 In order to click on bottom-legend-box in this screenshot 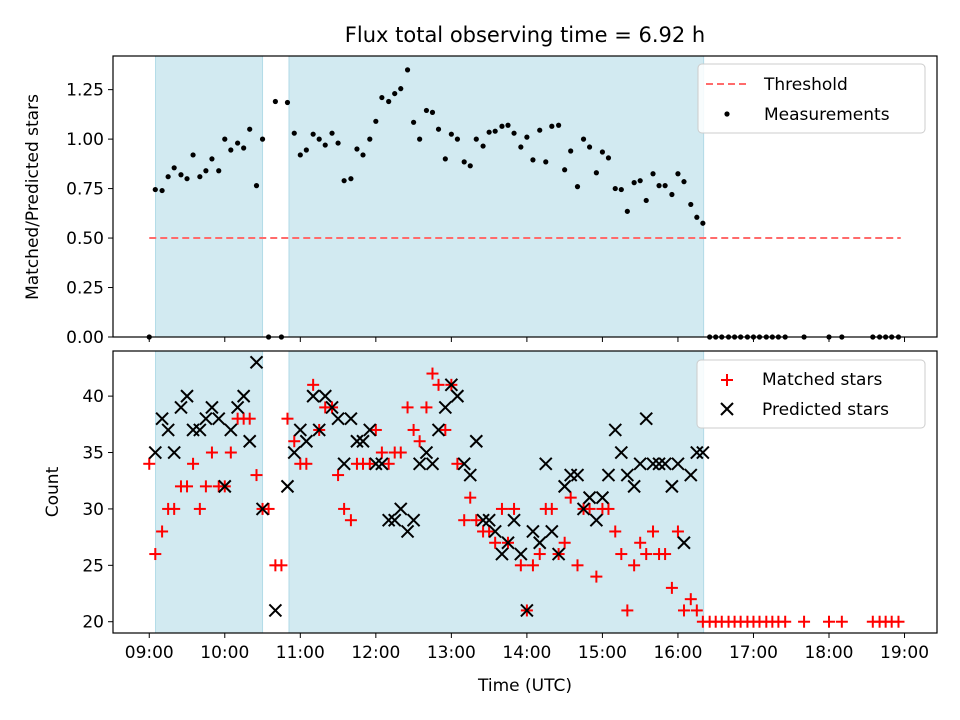, I will do `click(811, 394)`.